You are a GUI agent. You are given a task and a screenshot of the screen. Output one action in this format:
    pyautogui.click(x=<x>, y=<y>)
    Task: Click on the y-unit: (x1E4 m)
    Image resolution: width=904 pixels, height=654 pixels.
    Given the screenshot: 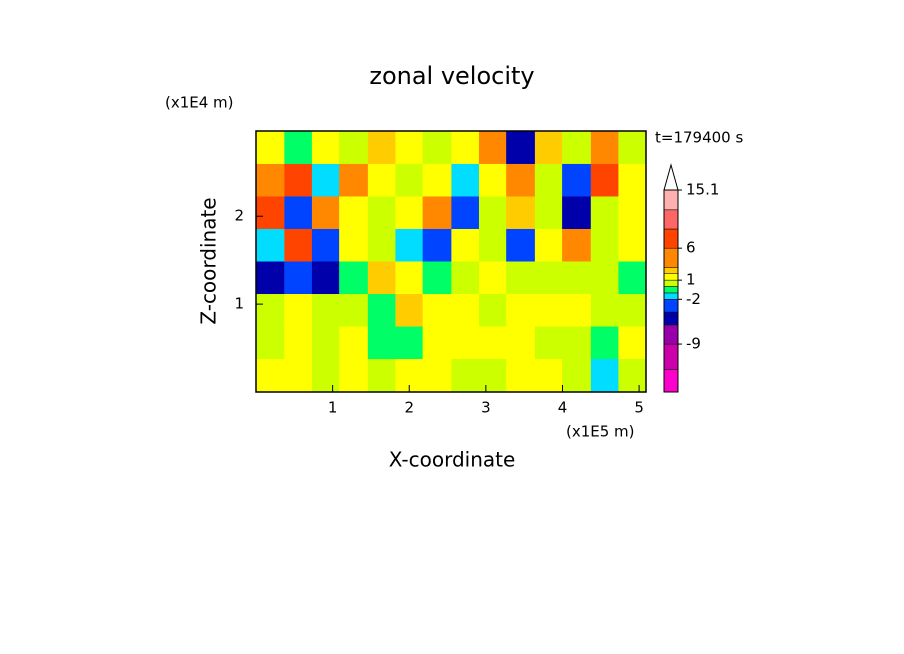 What is the action you would take?
    pyautogui.click(x=199, y=103)
    